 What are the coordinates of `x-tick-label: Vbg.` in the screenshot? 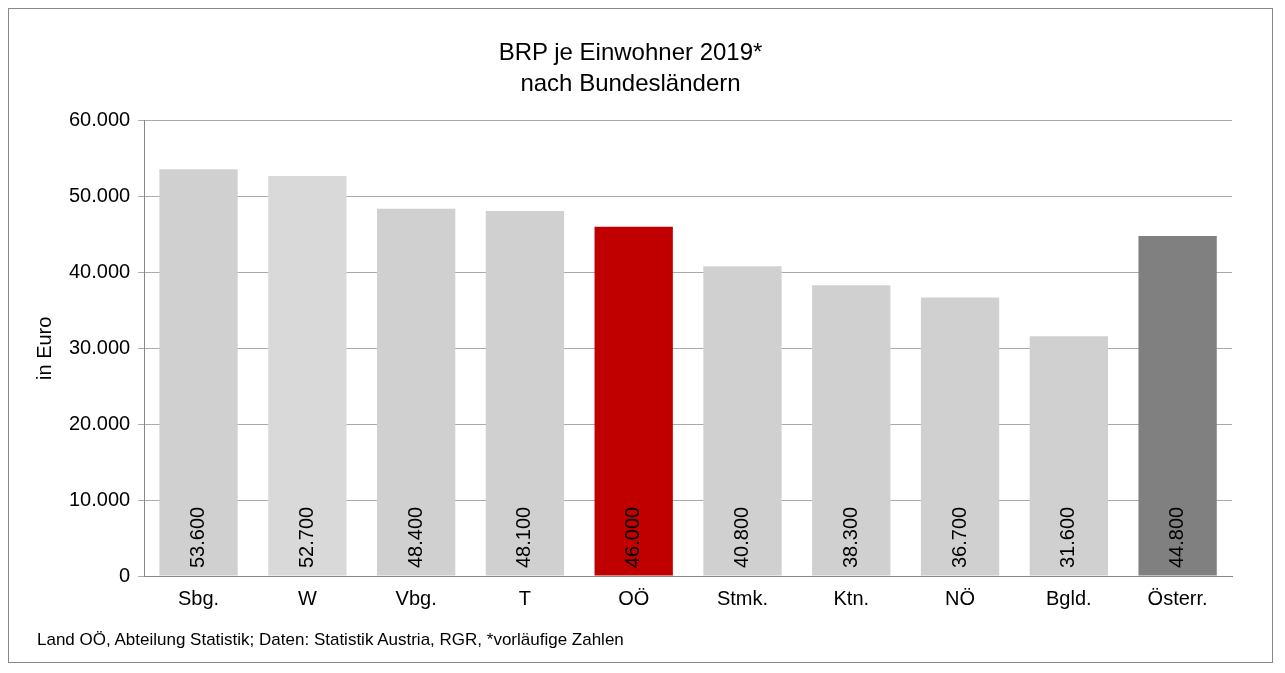 It's located at (416, 597).